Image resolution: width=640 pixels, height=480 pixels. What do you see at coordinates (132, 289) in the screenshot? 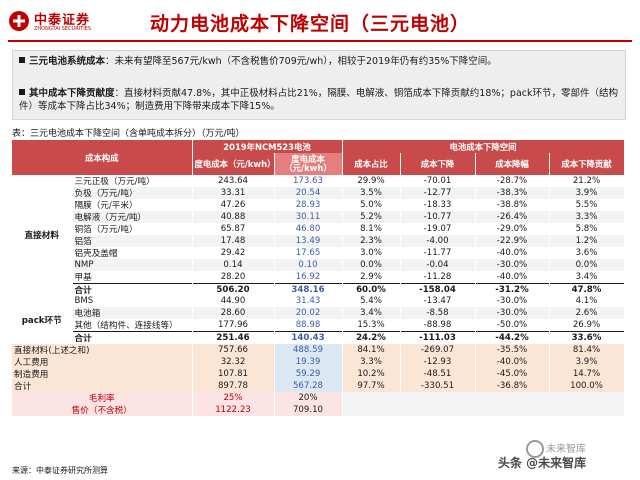
I see `row-name: 合计` at bounding box center [132, 289].